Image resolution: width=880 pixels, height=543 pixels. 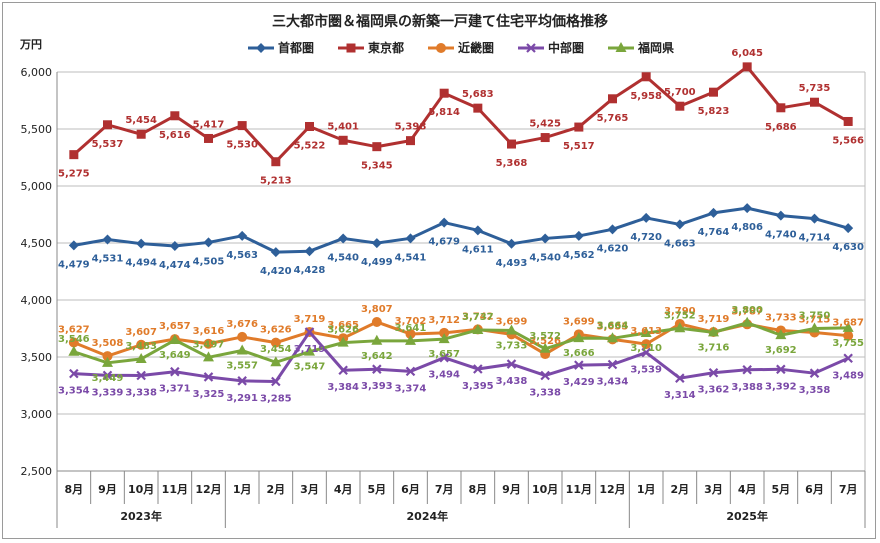 I want to click on data-label: 5,616, so click(x=175, y=135).